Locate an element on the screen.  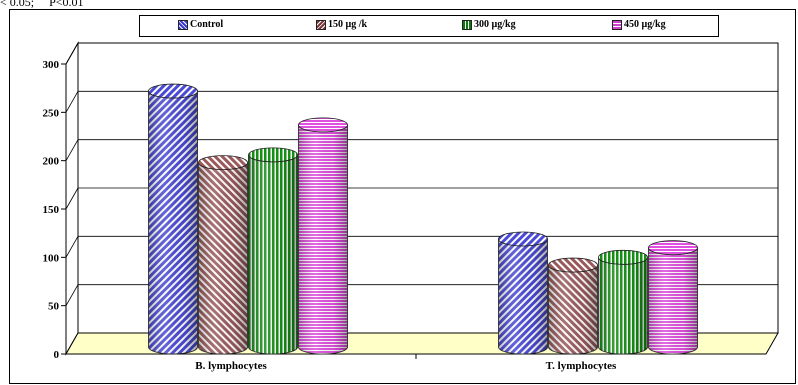
x-tick-label: B. lymphocytes is located at coordinates (231, 366).